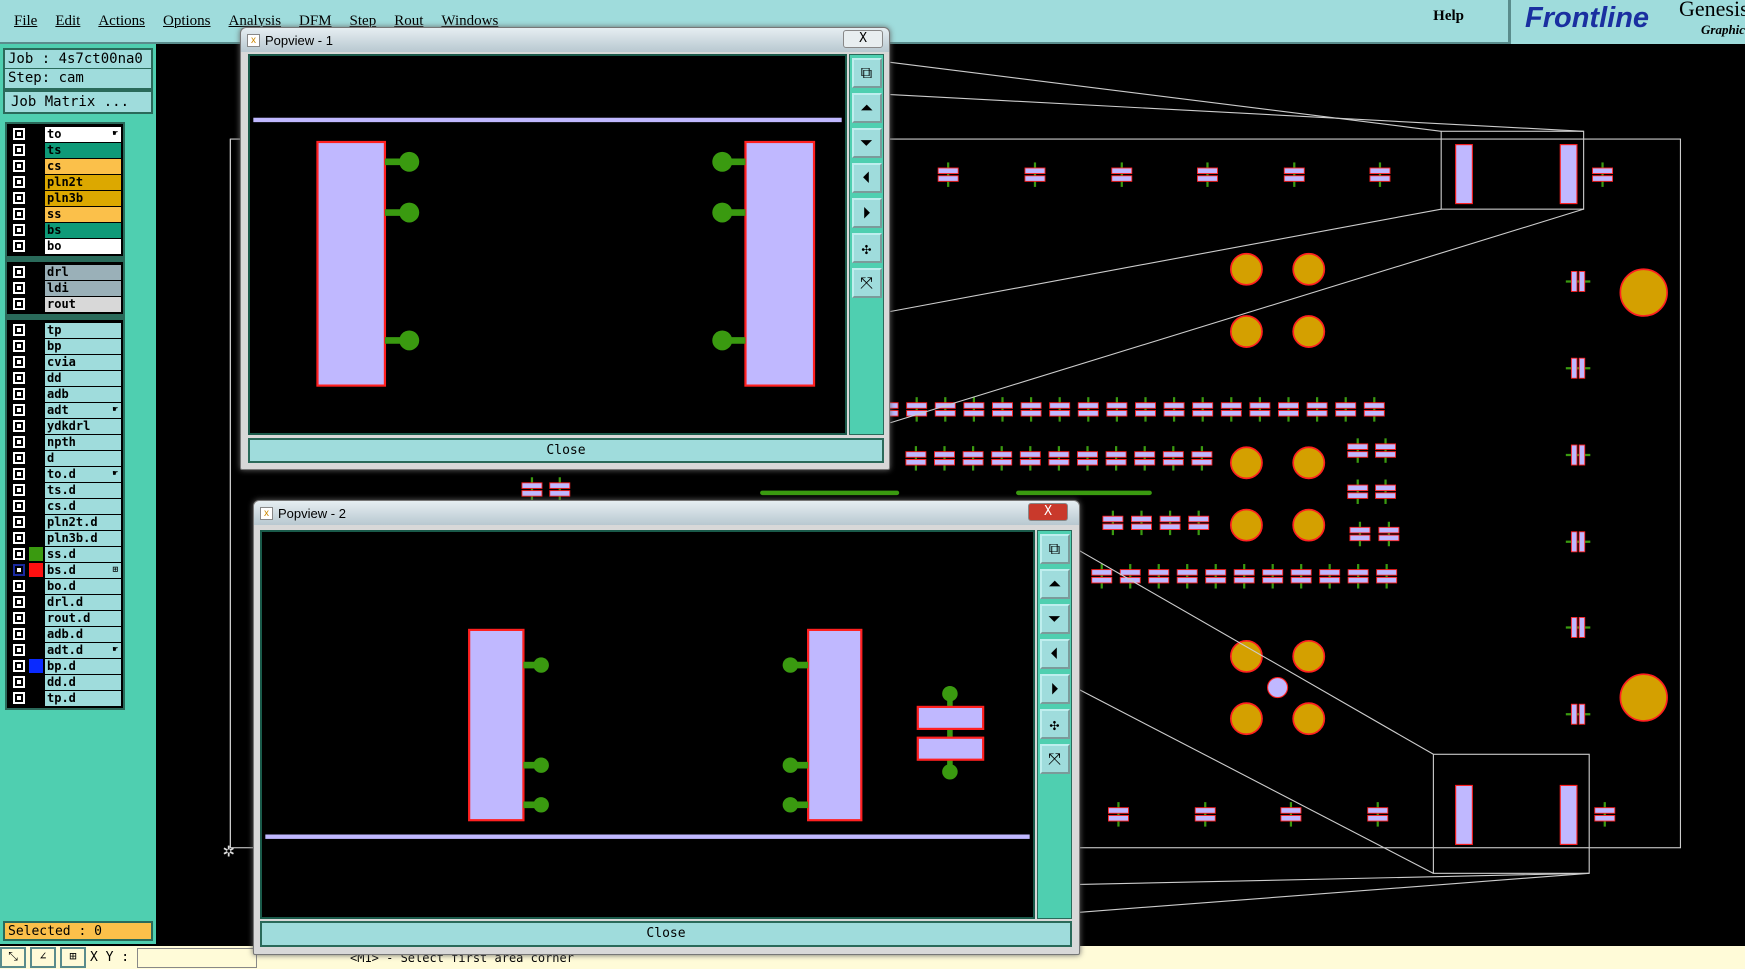 Image resolution: width=1745 pixels, height=969 pixels. Describe the element at coordinates (122, 20) in the screenshot. I see `menu-actions: Actions` at that location.